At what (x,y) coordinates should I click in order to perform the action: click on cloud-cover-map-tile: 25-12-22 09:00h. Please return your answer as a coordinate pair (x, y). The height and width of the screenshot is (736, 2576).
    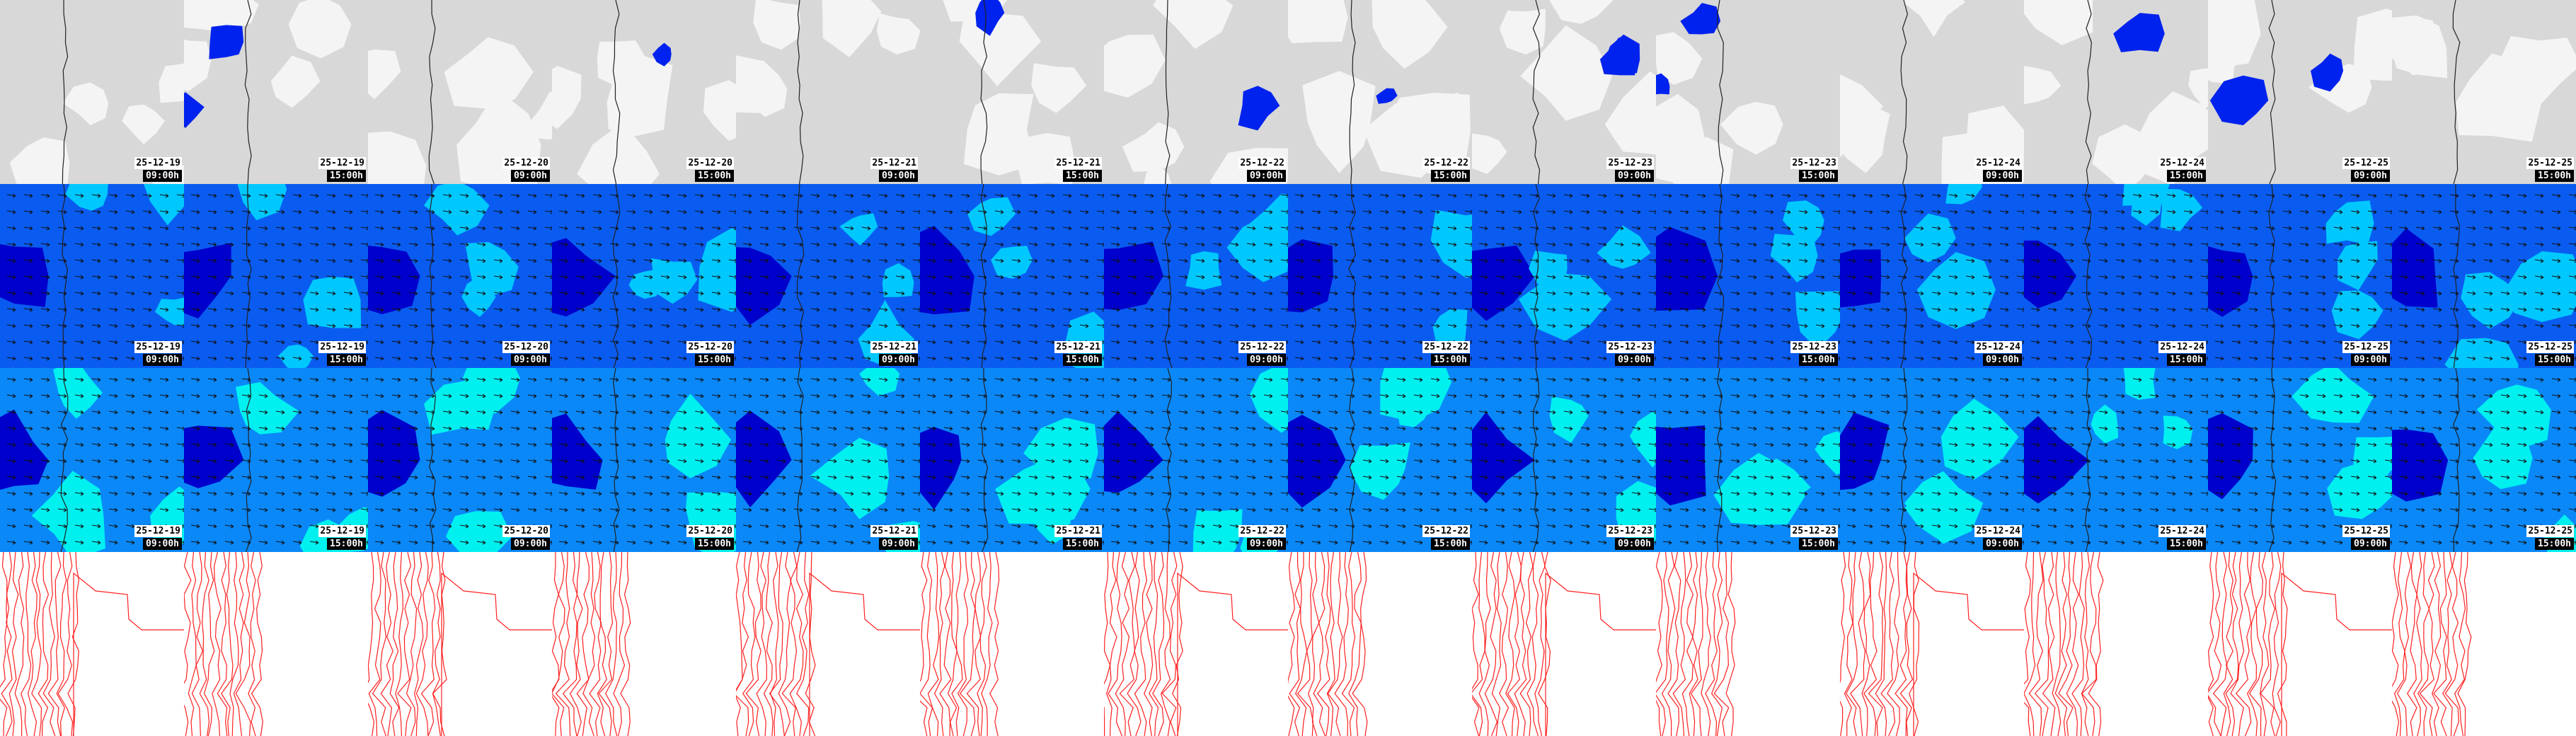
    Looking at the image, I should click on (1196, 92).